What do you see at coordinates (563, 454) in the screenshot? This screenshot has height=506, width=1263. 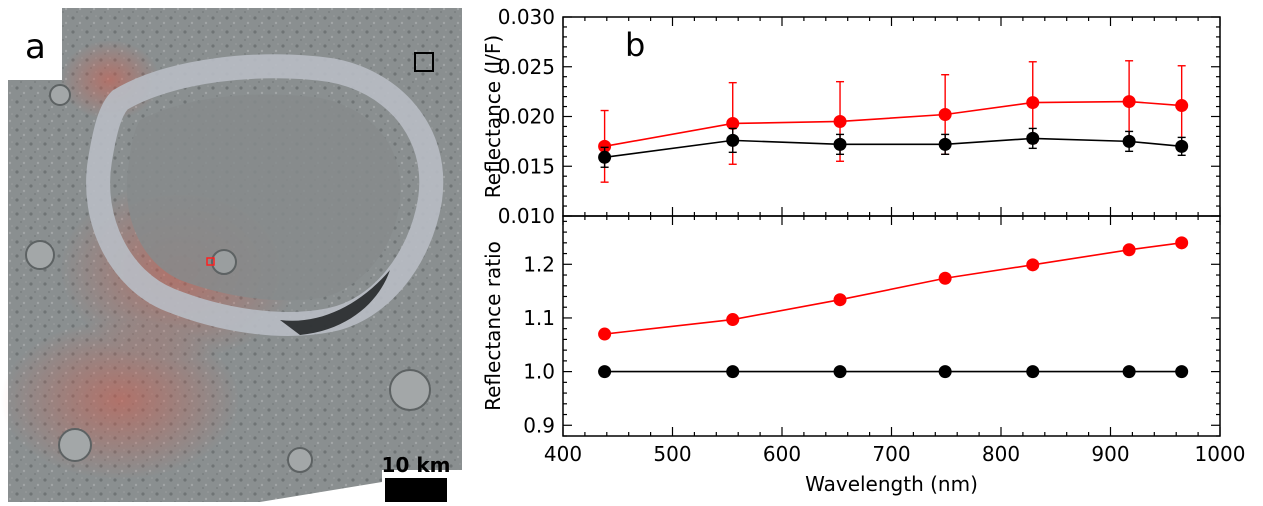 I see `x-tick-label: 400` at bounding box center [563, 454].